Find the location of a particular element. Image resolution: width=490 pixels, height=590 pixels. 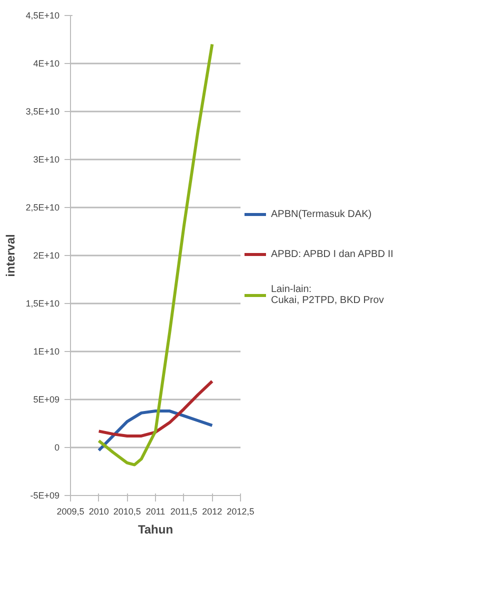

line-series is located at coordinates (155, 409).